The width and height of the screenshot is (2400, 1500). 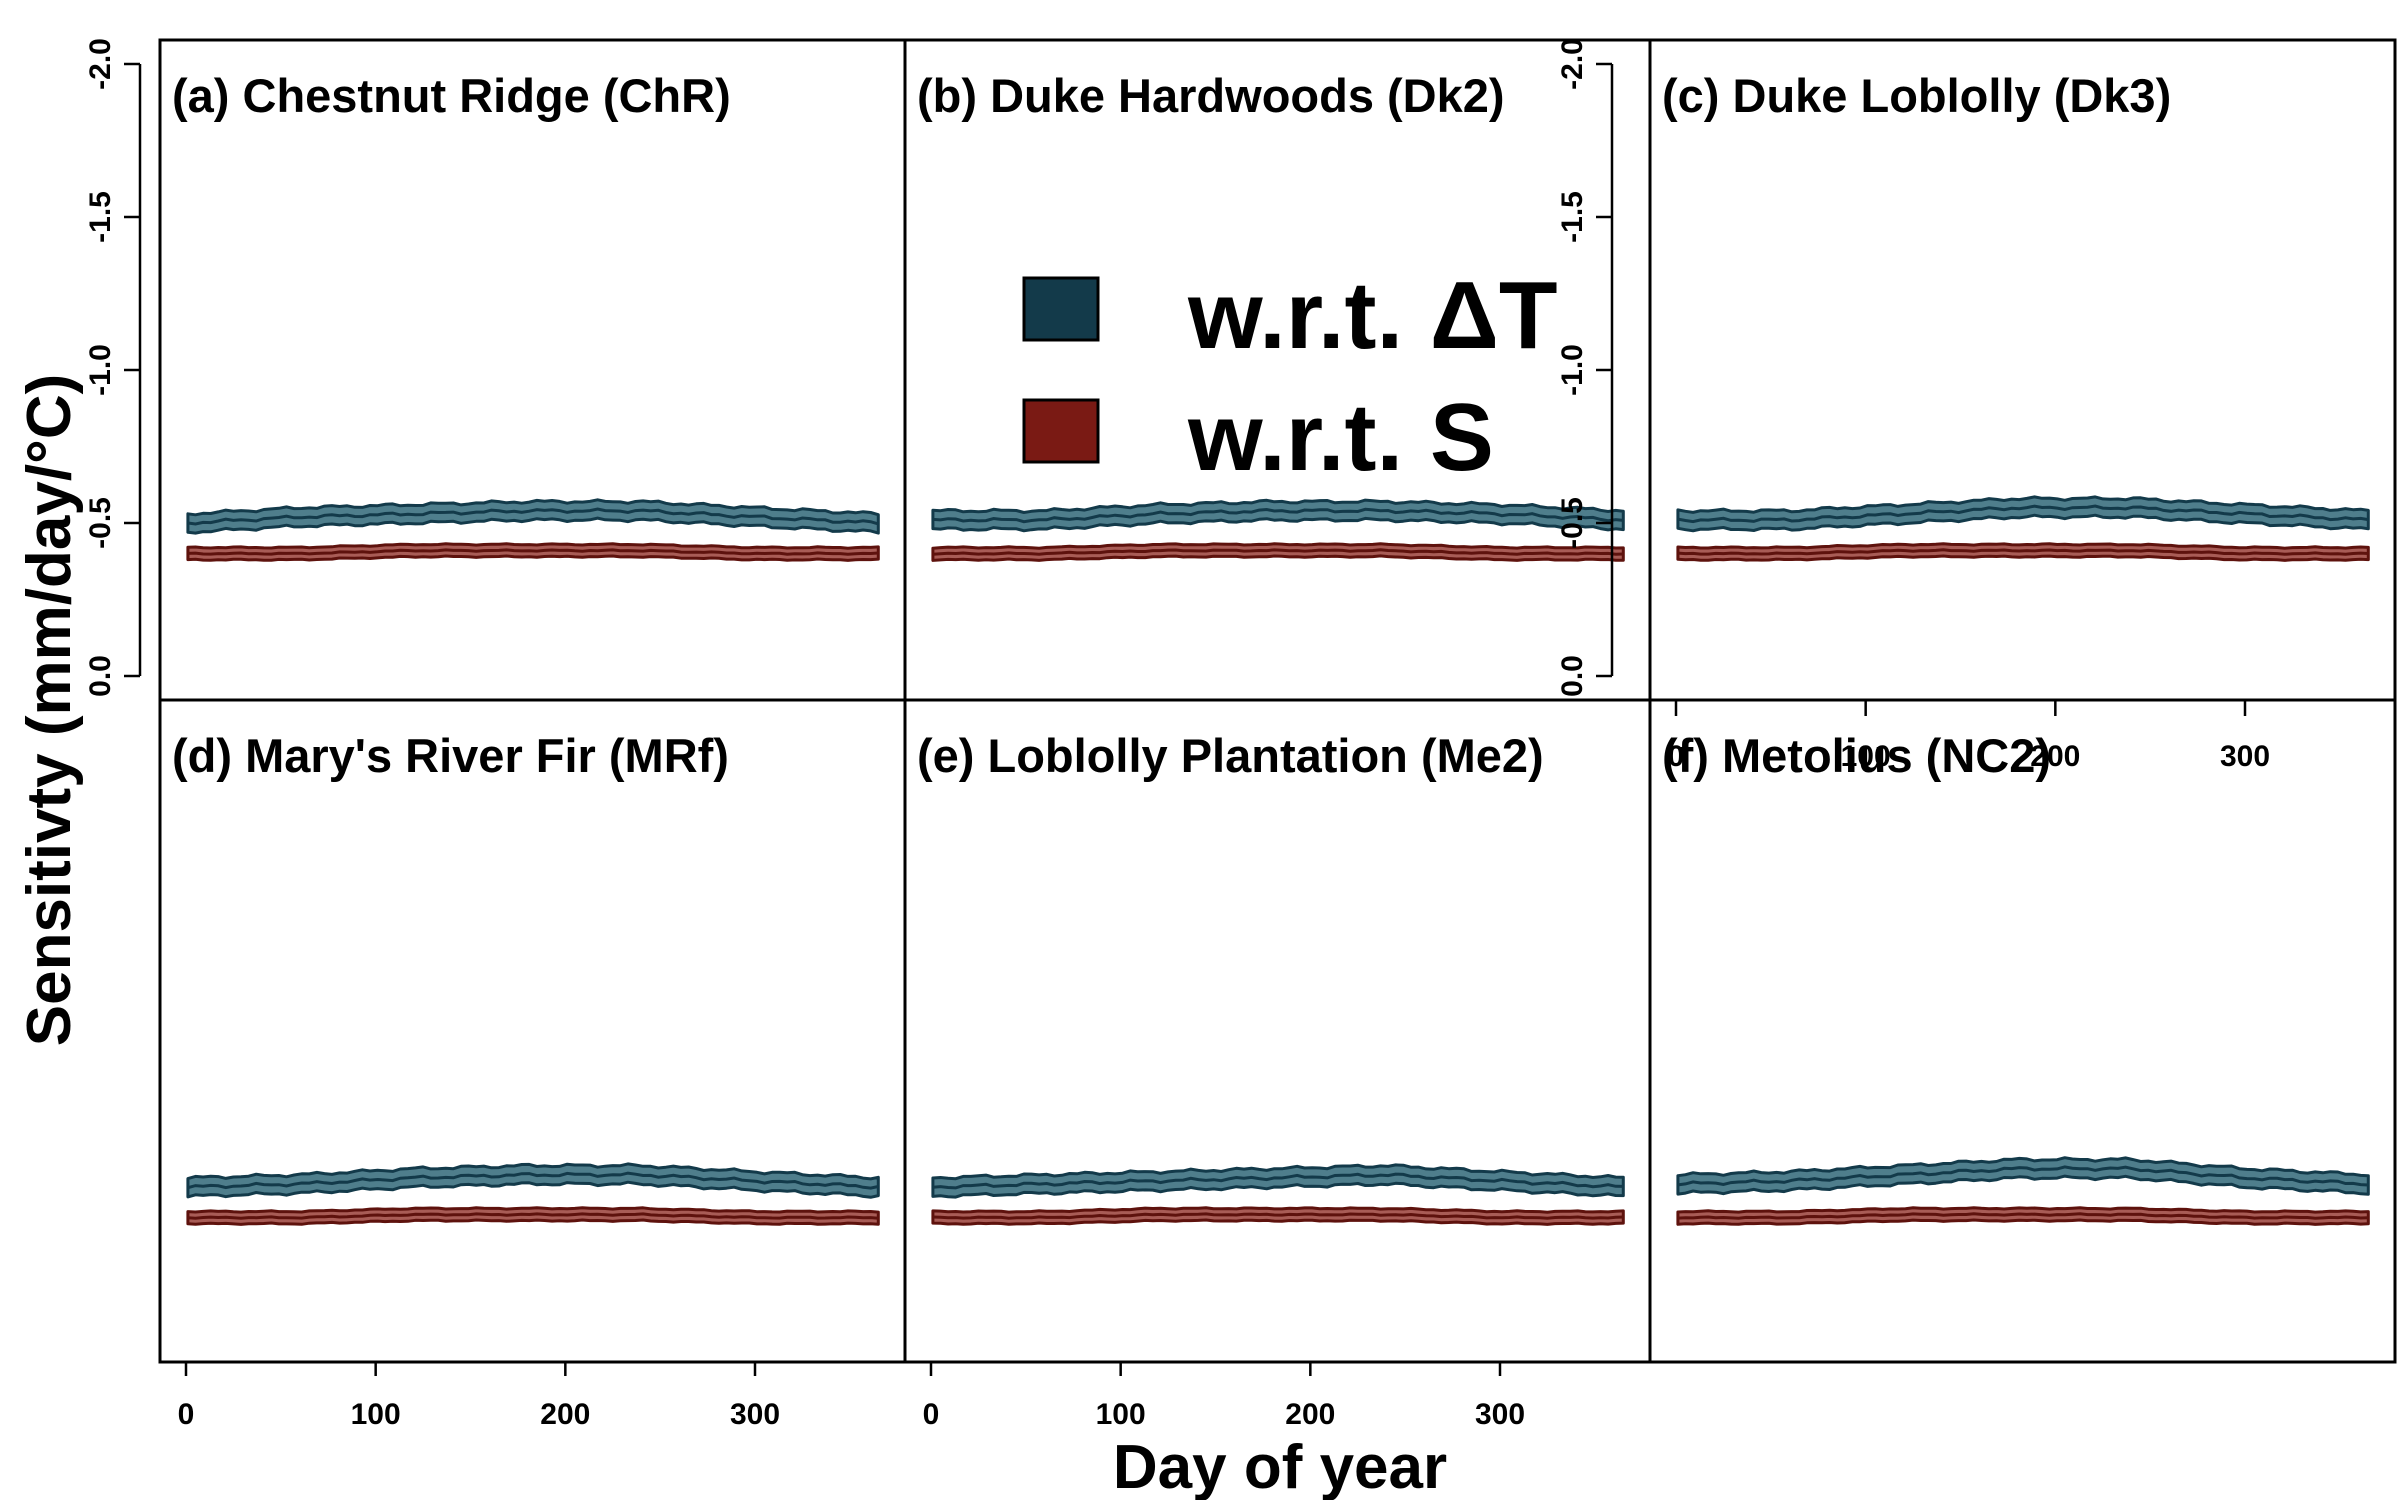 What do you see at coordinates (1372, 315) in the screenshot?
I see `legend-label: w.r.t. ΔT` at bounding box center [1372, 315].